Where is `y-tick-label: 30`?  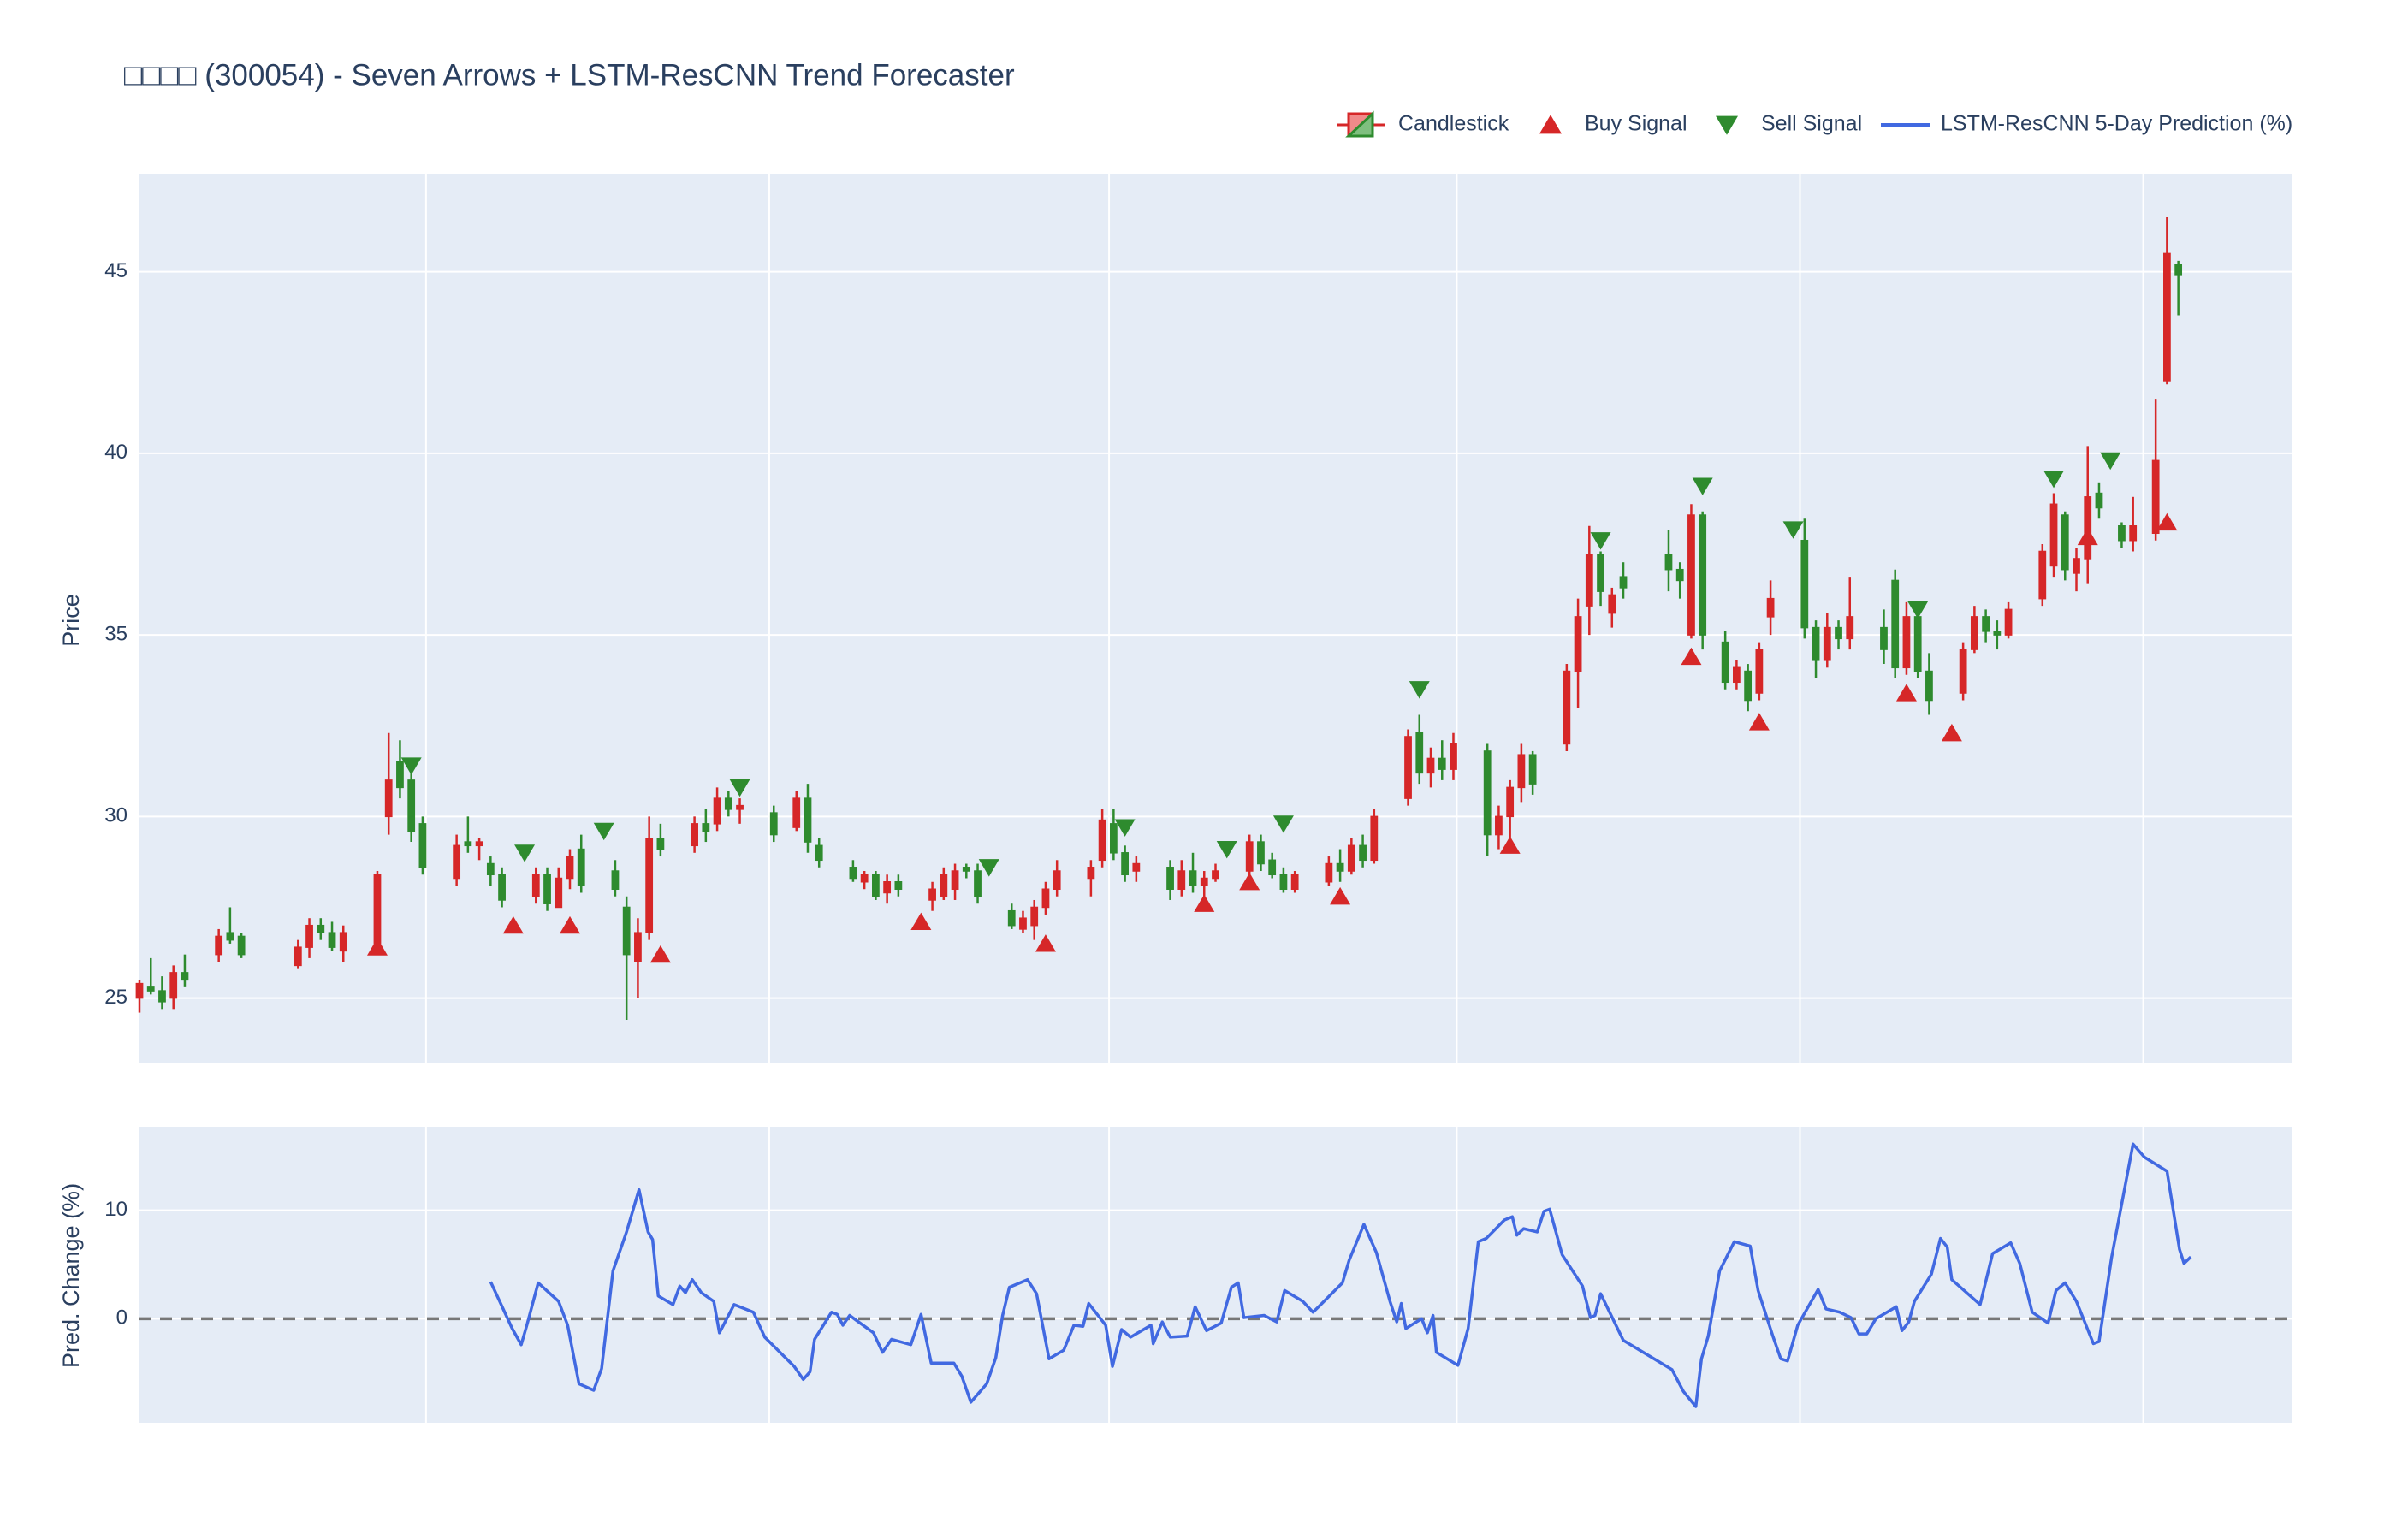 y-tick-label: 30 is located at coordinates (116, 815).